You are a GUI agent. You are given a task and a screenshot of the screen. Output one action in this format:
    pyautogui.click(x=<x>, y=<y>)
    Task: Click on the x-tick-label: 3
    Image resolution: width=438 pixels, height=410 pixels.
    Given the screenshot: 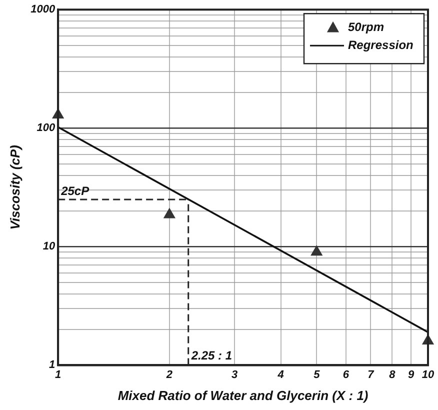 What is the action you would take?
    pyautogui.click(x=235, y=374)
    